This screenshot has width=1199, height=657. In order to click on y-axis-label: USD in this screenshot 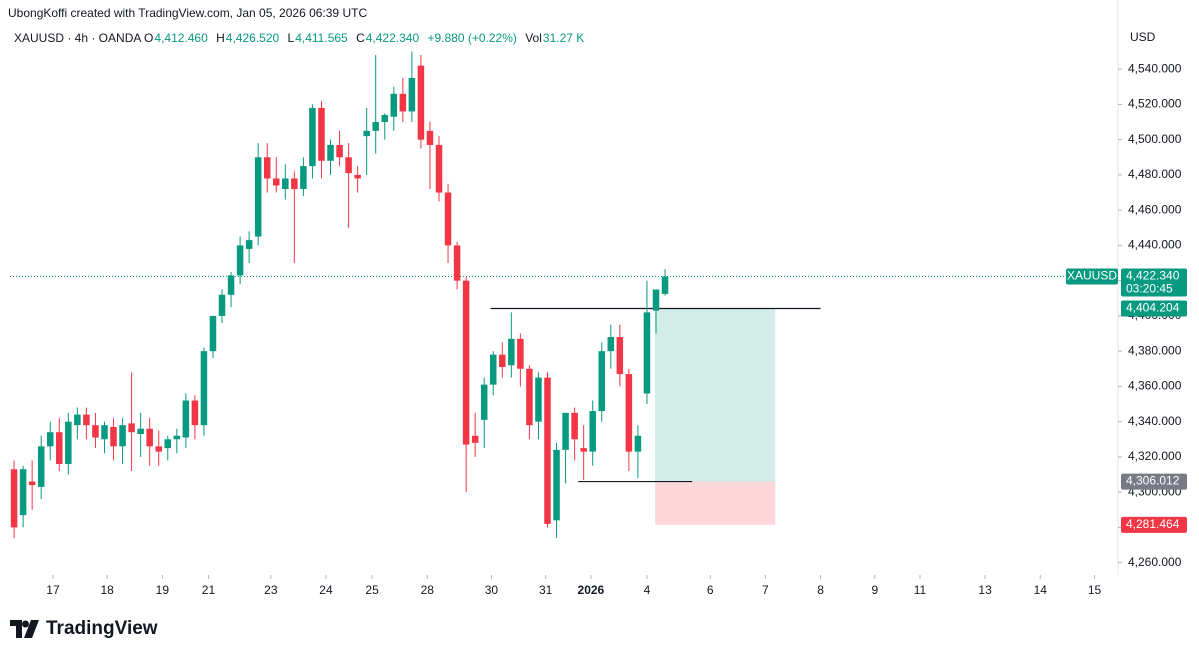, I will do `click(1143, 37)`.